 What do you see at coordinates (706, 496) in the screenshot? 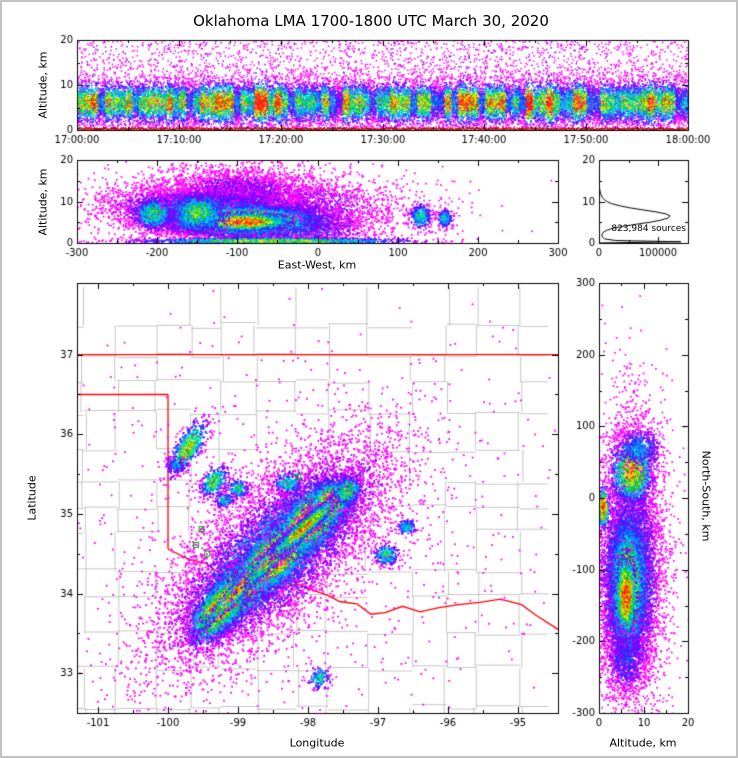
I see `northsouth-axis-label: North-South, km` at bounding box center [706, 496].